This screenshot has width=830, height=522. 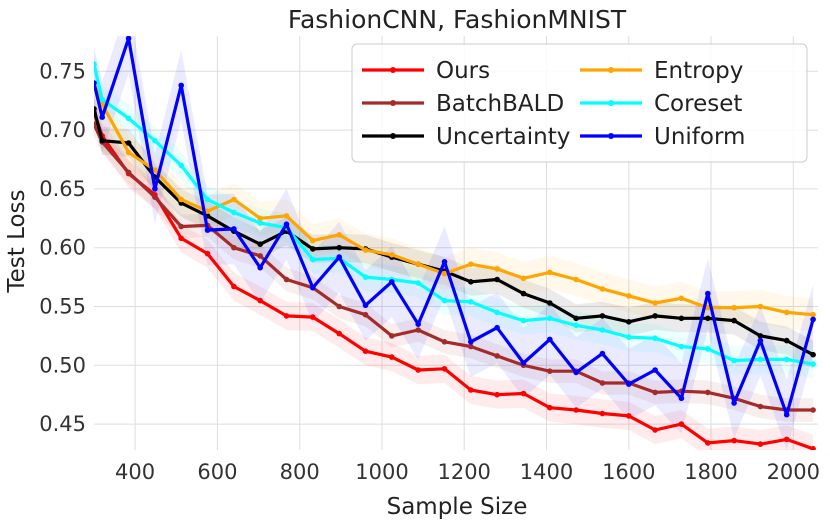 What do you see at coordinates (457, 19) in the screenshot?
I see `chart-title: FashionCNN, FashionMNIST` at bounding box center [457, 19].